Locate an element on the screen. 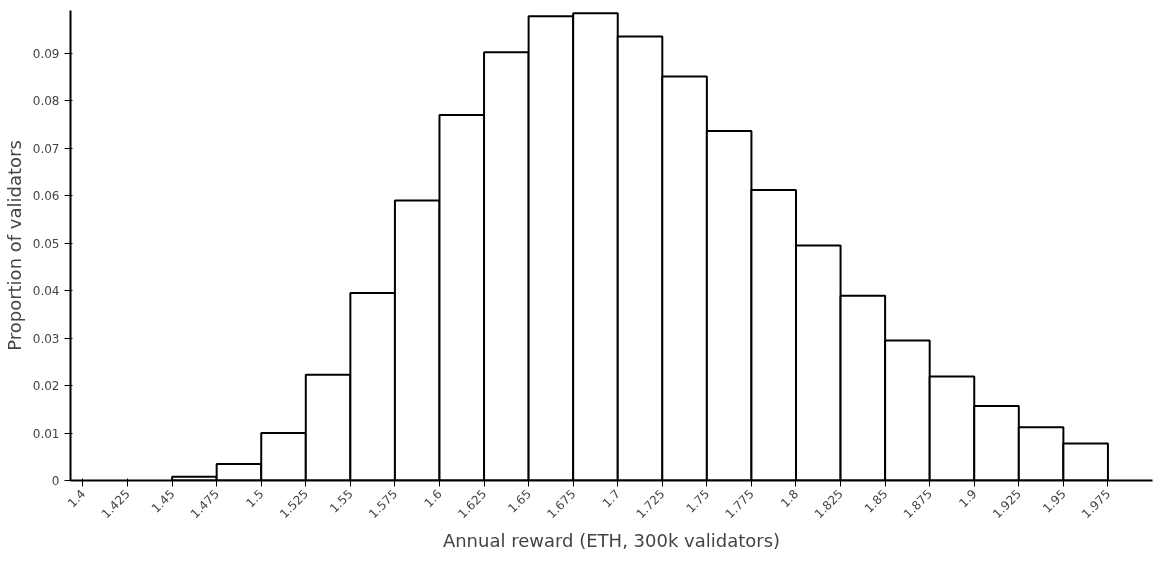 The height and width of the screenshot is (570, 1162). y-tick-label: 0 is located at coordinates (55, 481).